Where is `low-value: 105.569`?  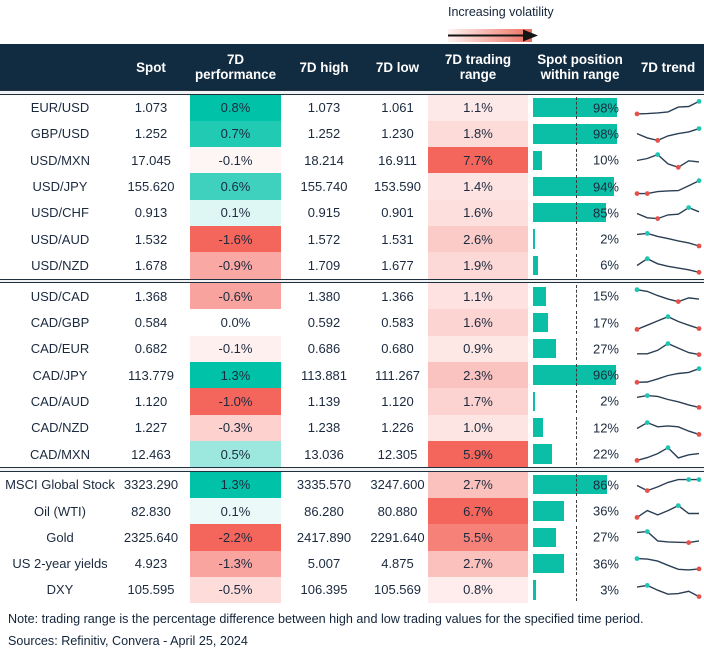 low-value: 105.569 is located at coordinates (397, 590).